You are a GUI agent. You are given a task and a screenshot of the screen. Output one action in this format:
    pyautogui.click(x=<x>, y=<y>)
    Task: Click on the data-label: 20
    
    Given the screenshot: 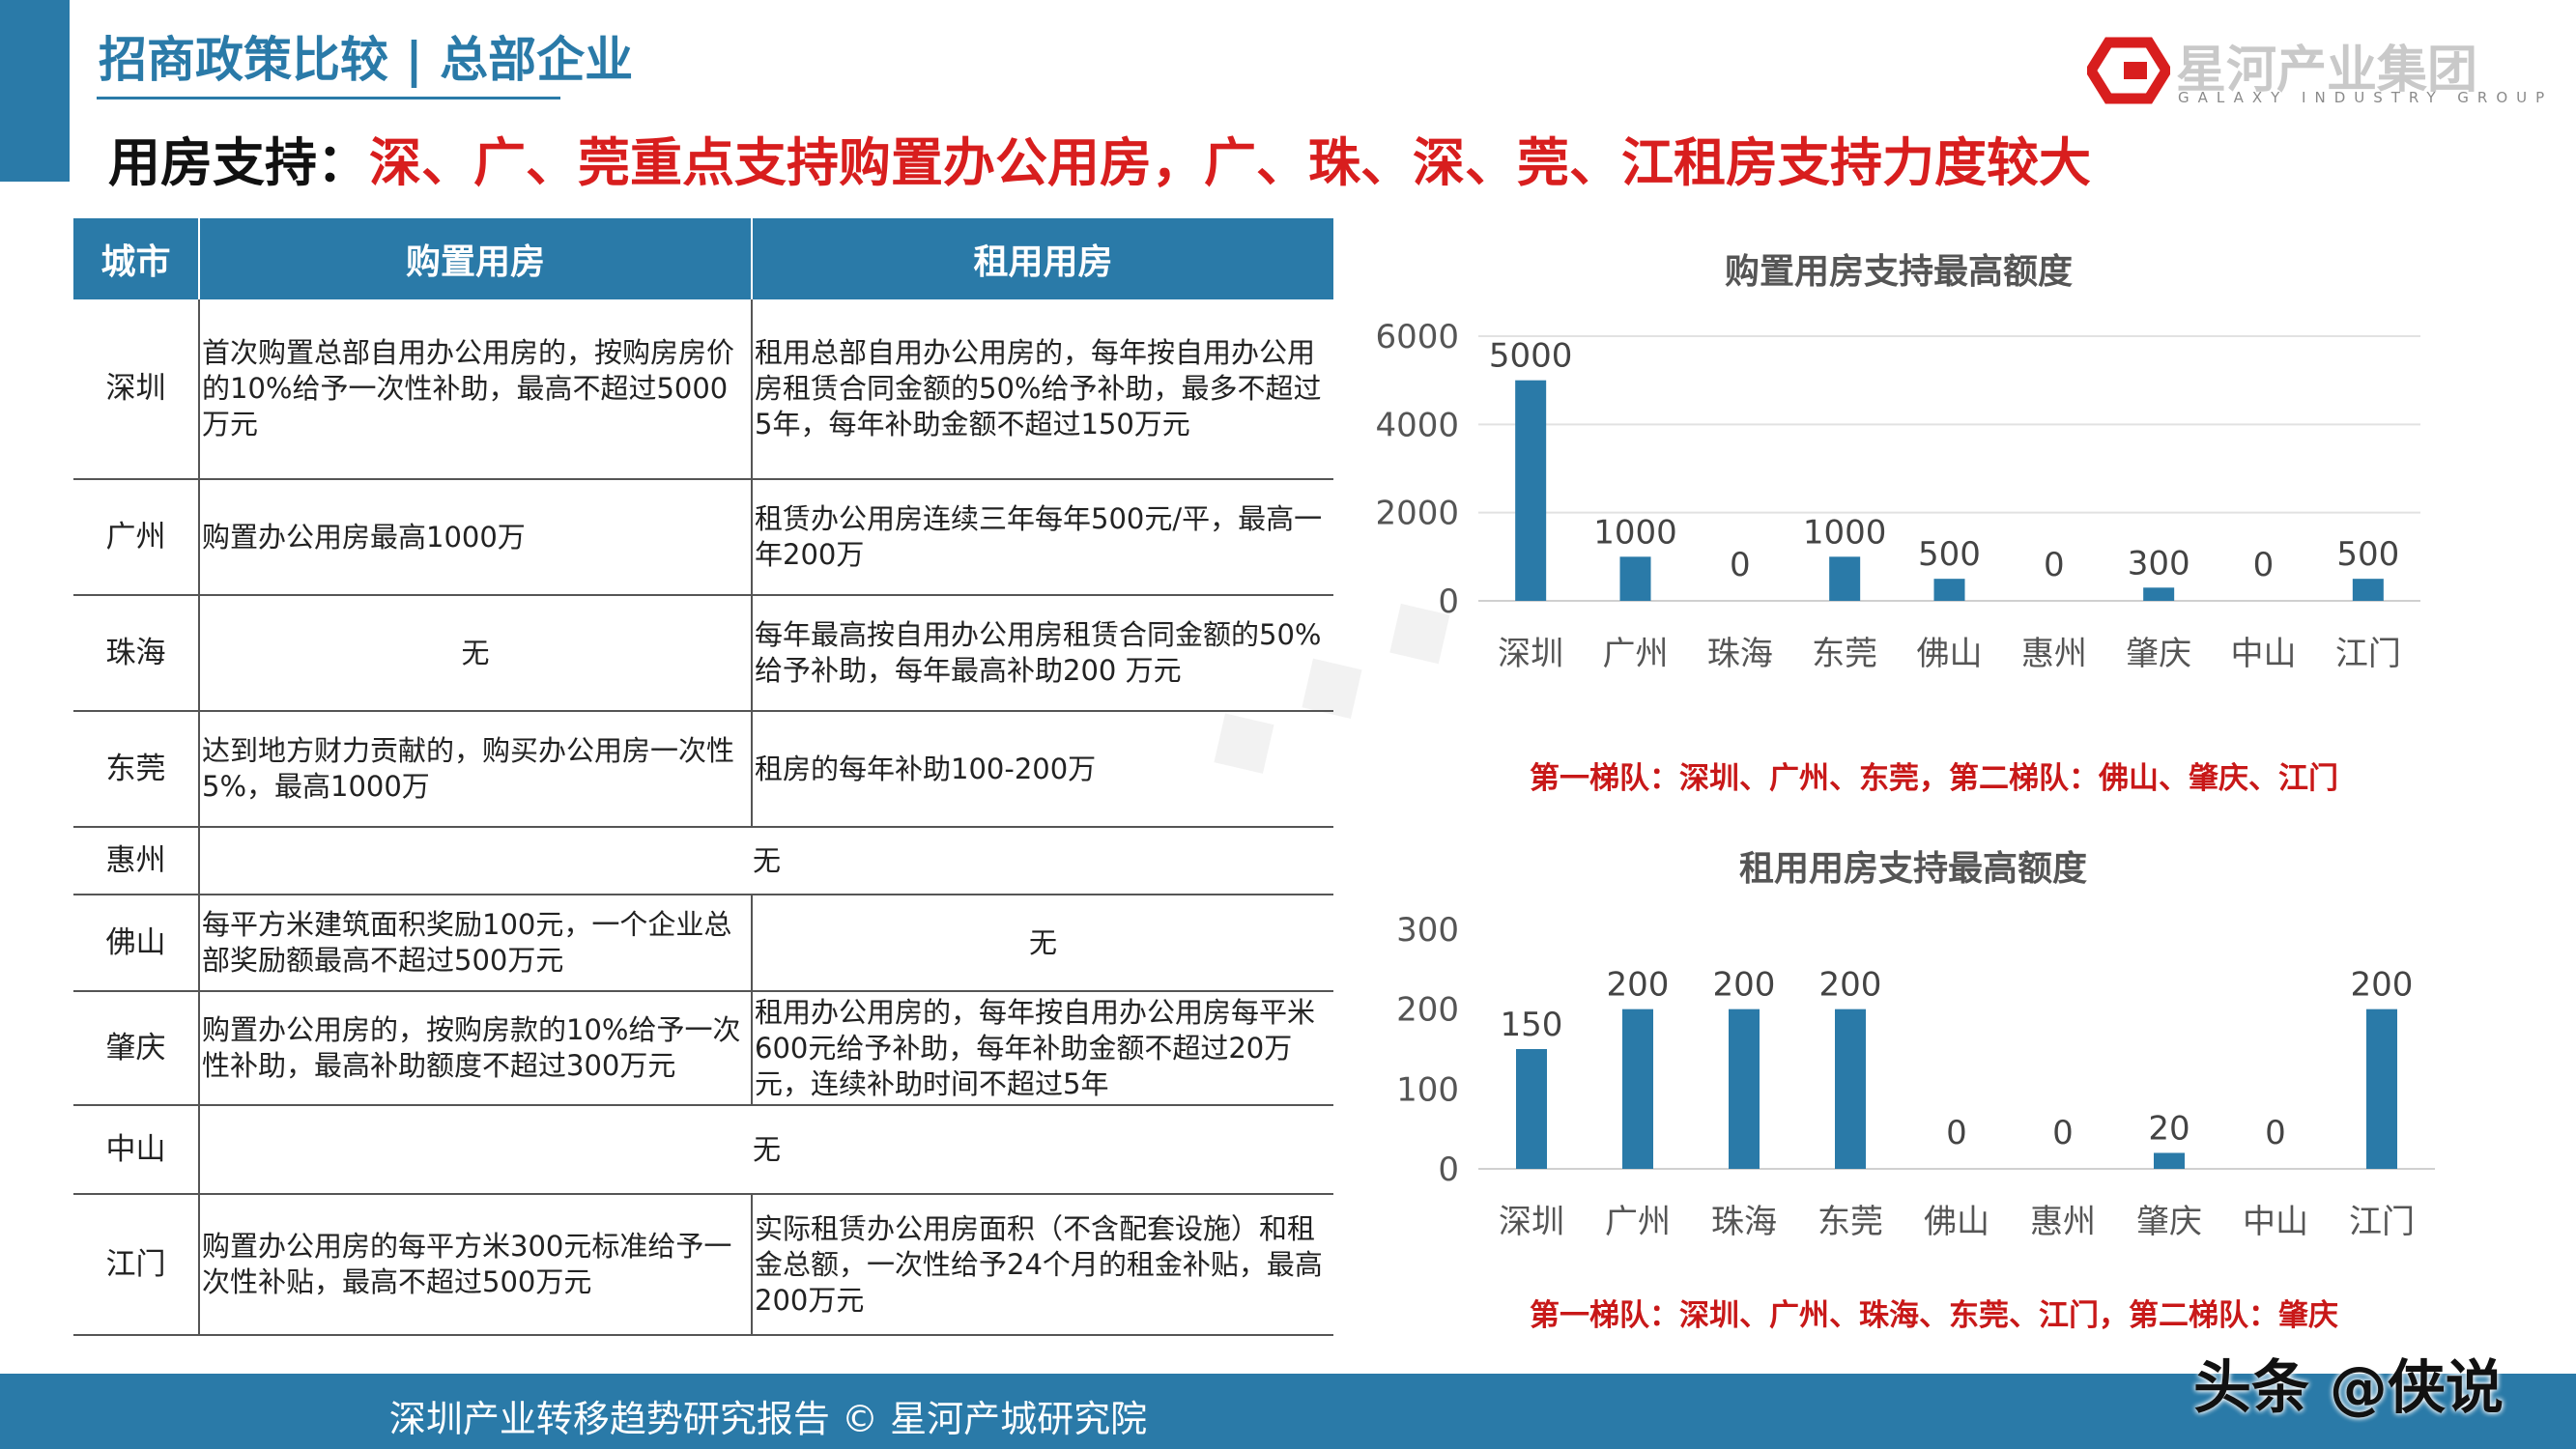 What is the action you would take?
    pyautogui.click(x=2169, y=1128)
    